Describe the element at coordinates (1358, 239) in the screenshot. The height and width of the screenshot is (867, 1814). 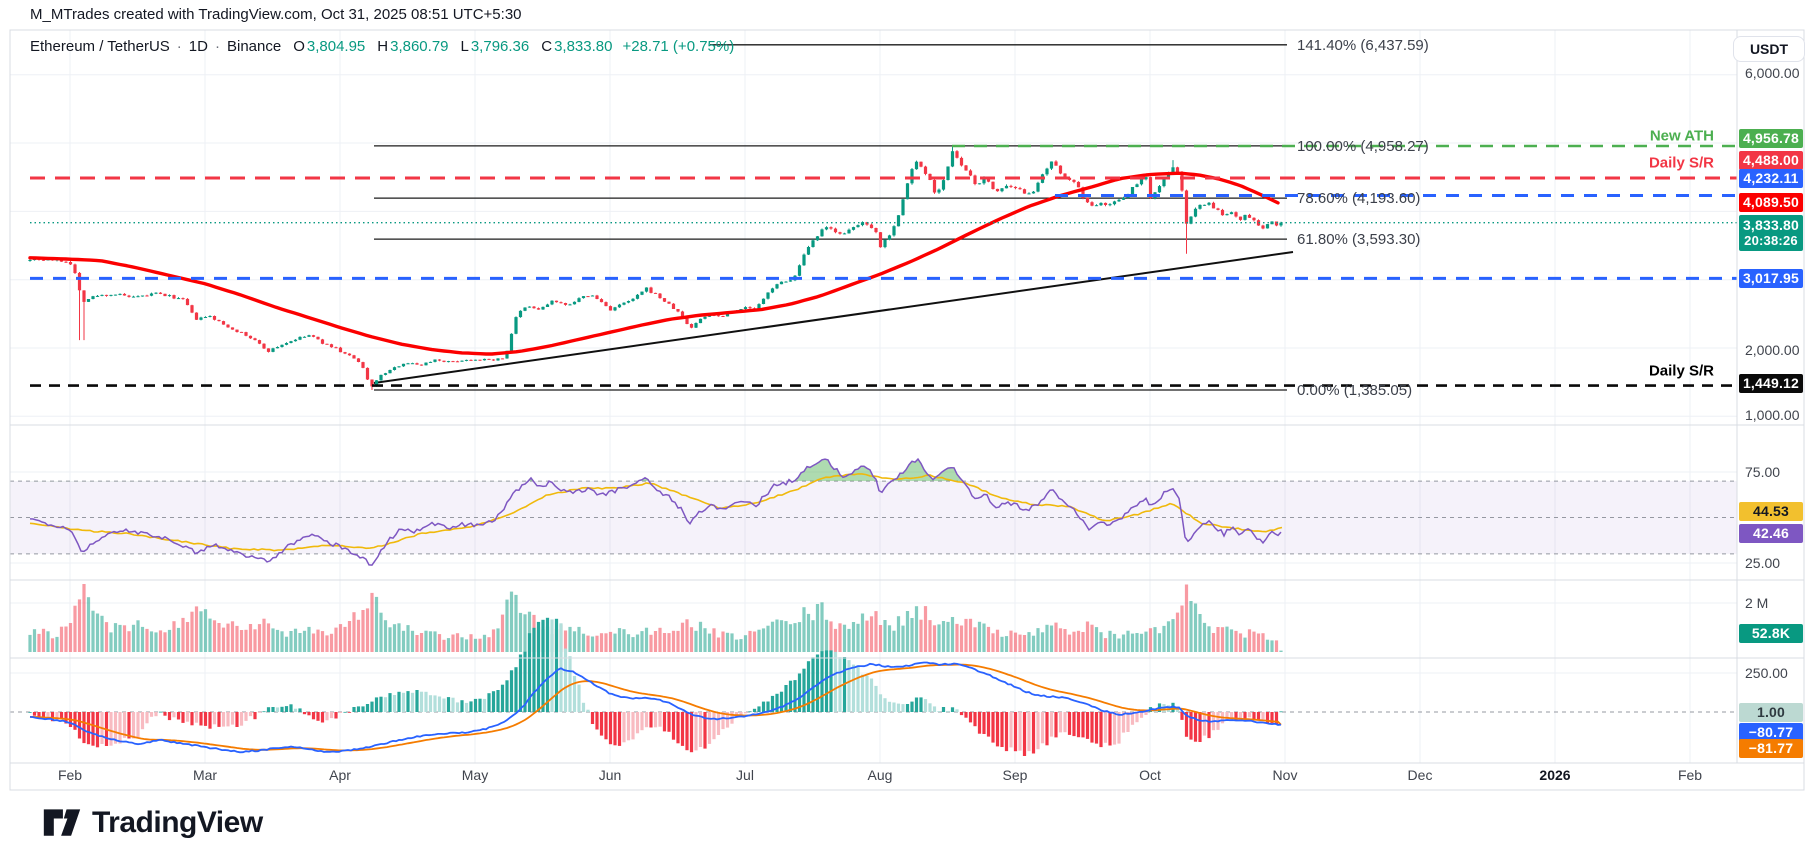
I see `fib-label: 61.80% (3,593.30)` at that location.